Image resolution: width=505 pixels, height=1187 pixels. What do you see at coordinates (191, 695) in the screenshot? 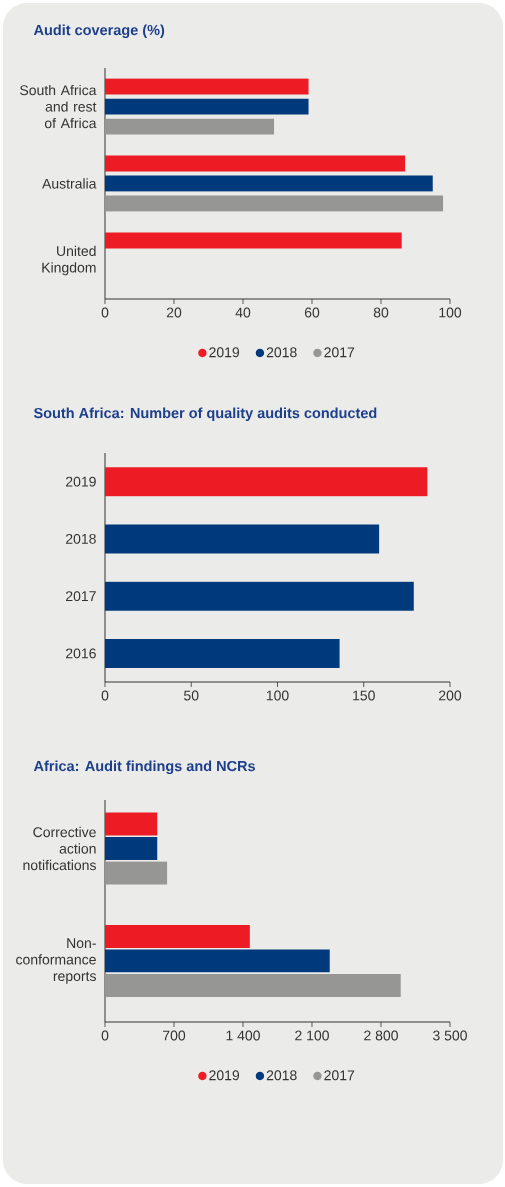
I see `x-tick-label: 50` at bounding box center [191, 695].